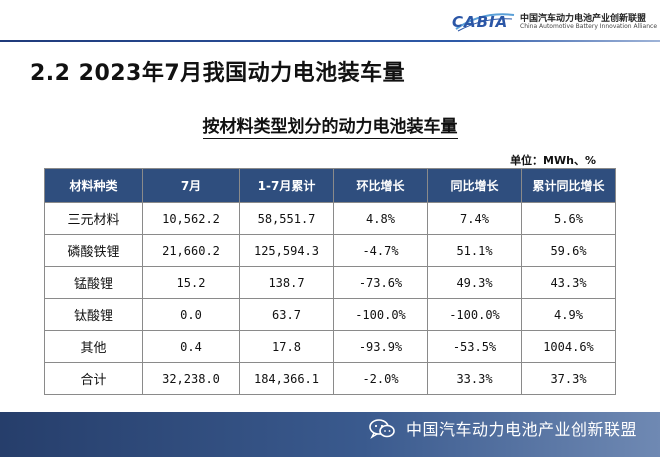  What do you see at coordinates (568, 378) in the screenshot?
I see `cell-value: 37.3%` at bounding box center [568, 378].